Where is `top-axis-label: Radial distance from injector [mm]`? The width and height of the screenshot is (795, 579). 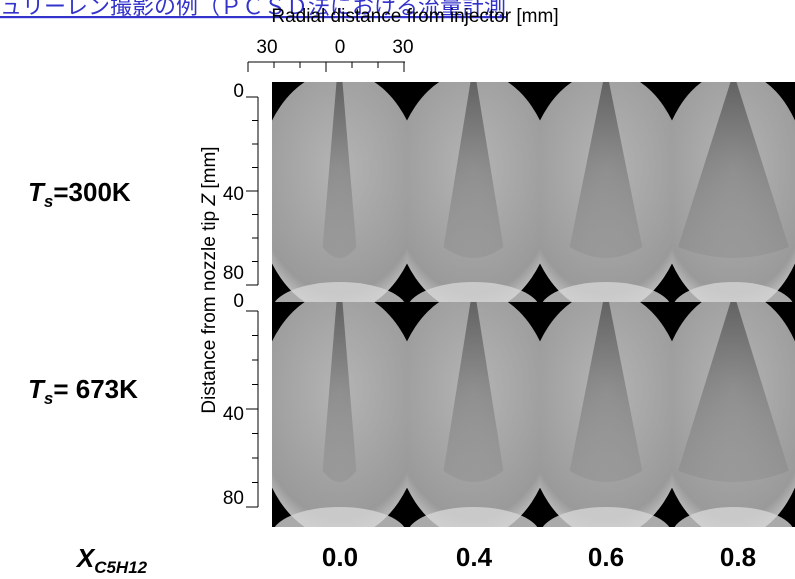 top-axis-label: Radial distance from injector [mm] is located at coordinates (414, 16).